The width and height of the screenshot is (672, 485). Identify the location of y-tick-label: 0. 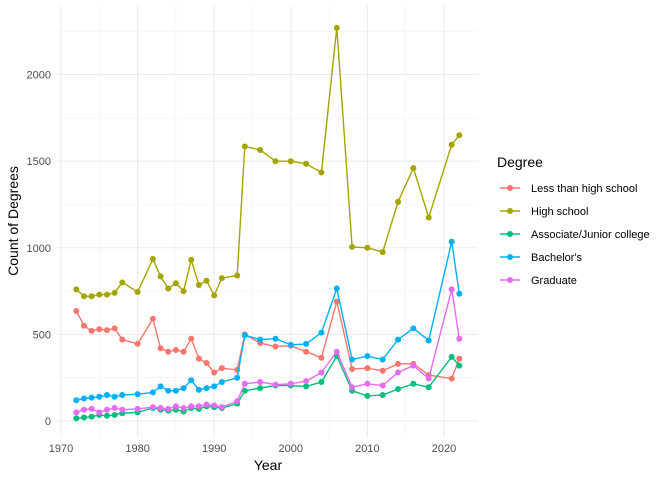
(48, 422).